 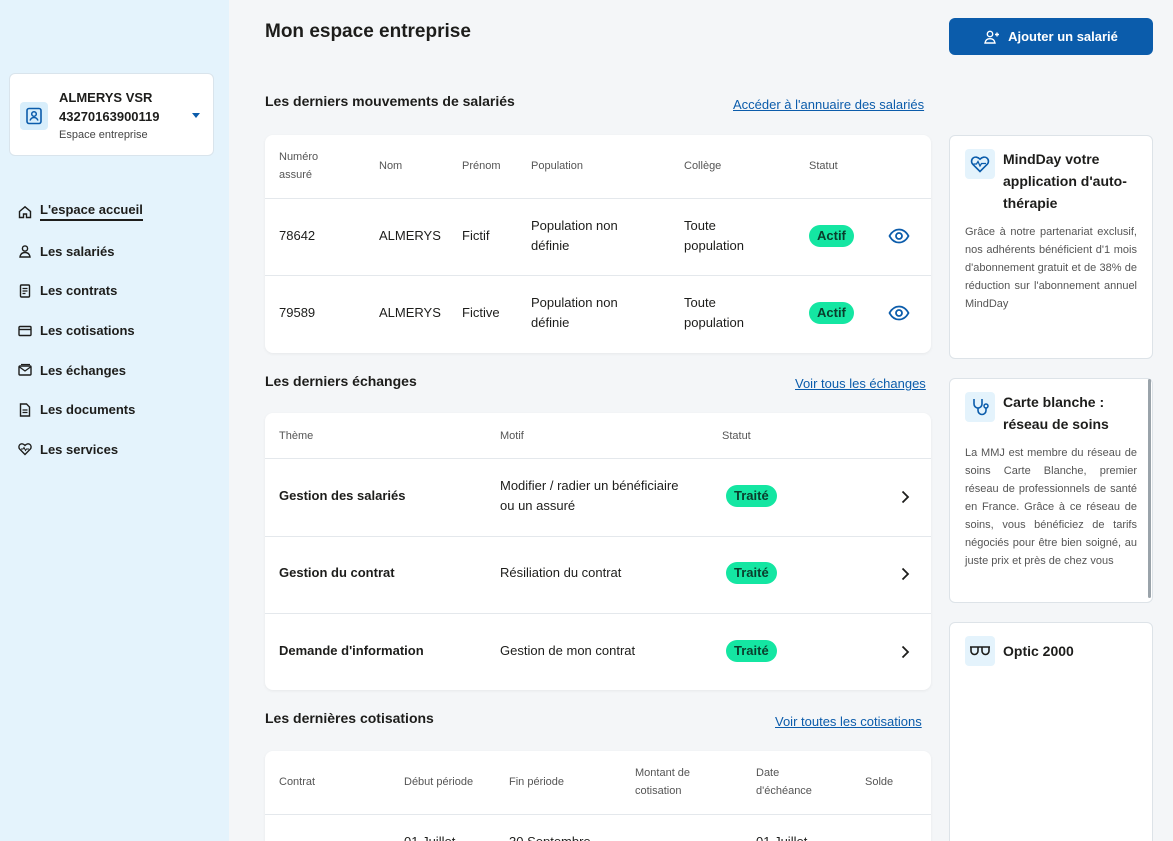 I want to click on mail-icon, so click(x=25, y=370).